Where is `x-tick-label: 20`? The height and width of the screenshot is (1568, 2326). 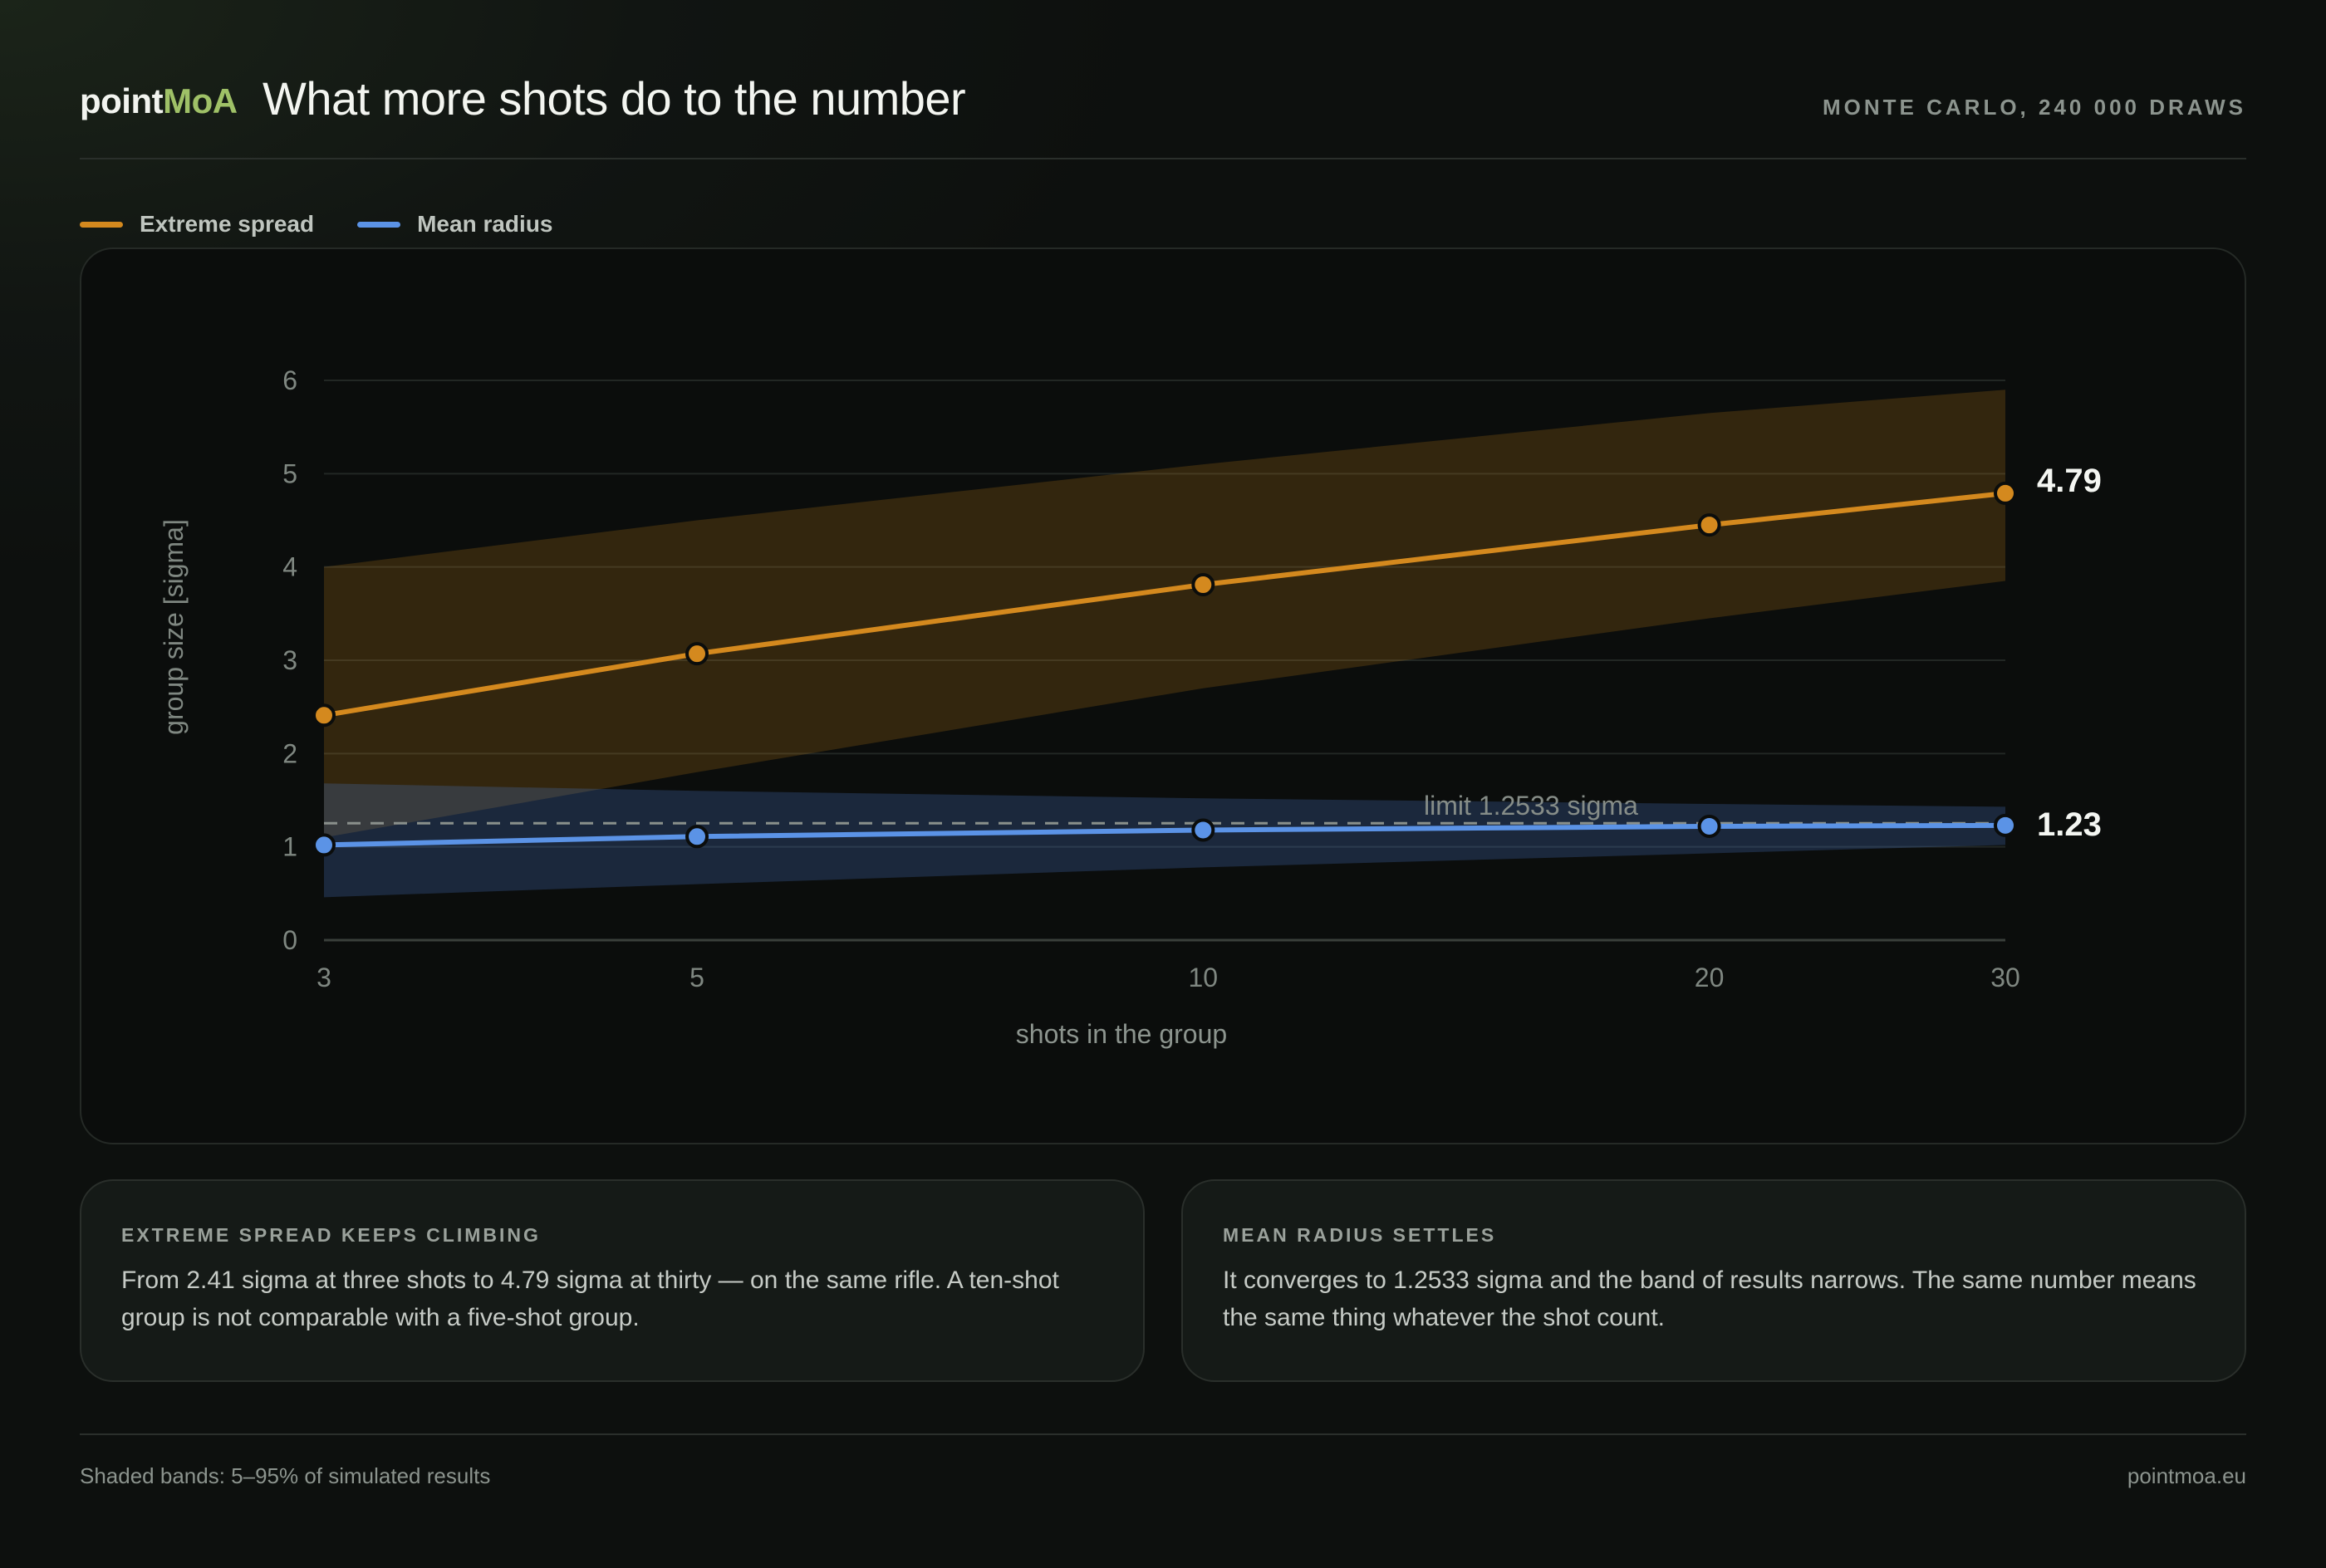 x-tick-label: 20 is located at coordinates (1710, 978).